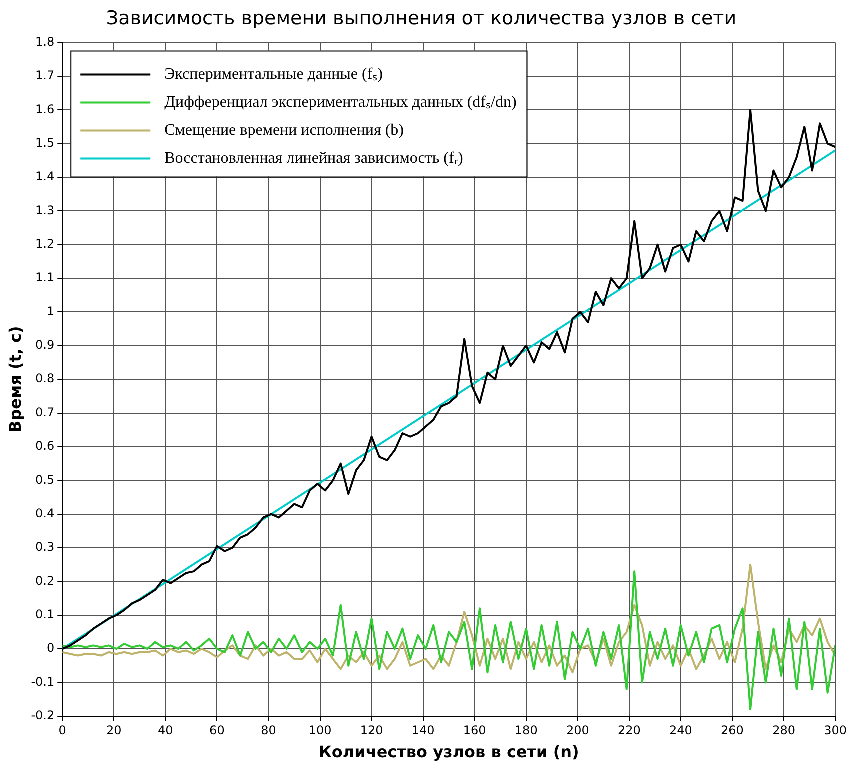  Describe the element at coordinates (45, 75) in the screenshot. I see `y-tick-label: 1.7` at that location.